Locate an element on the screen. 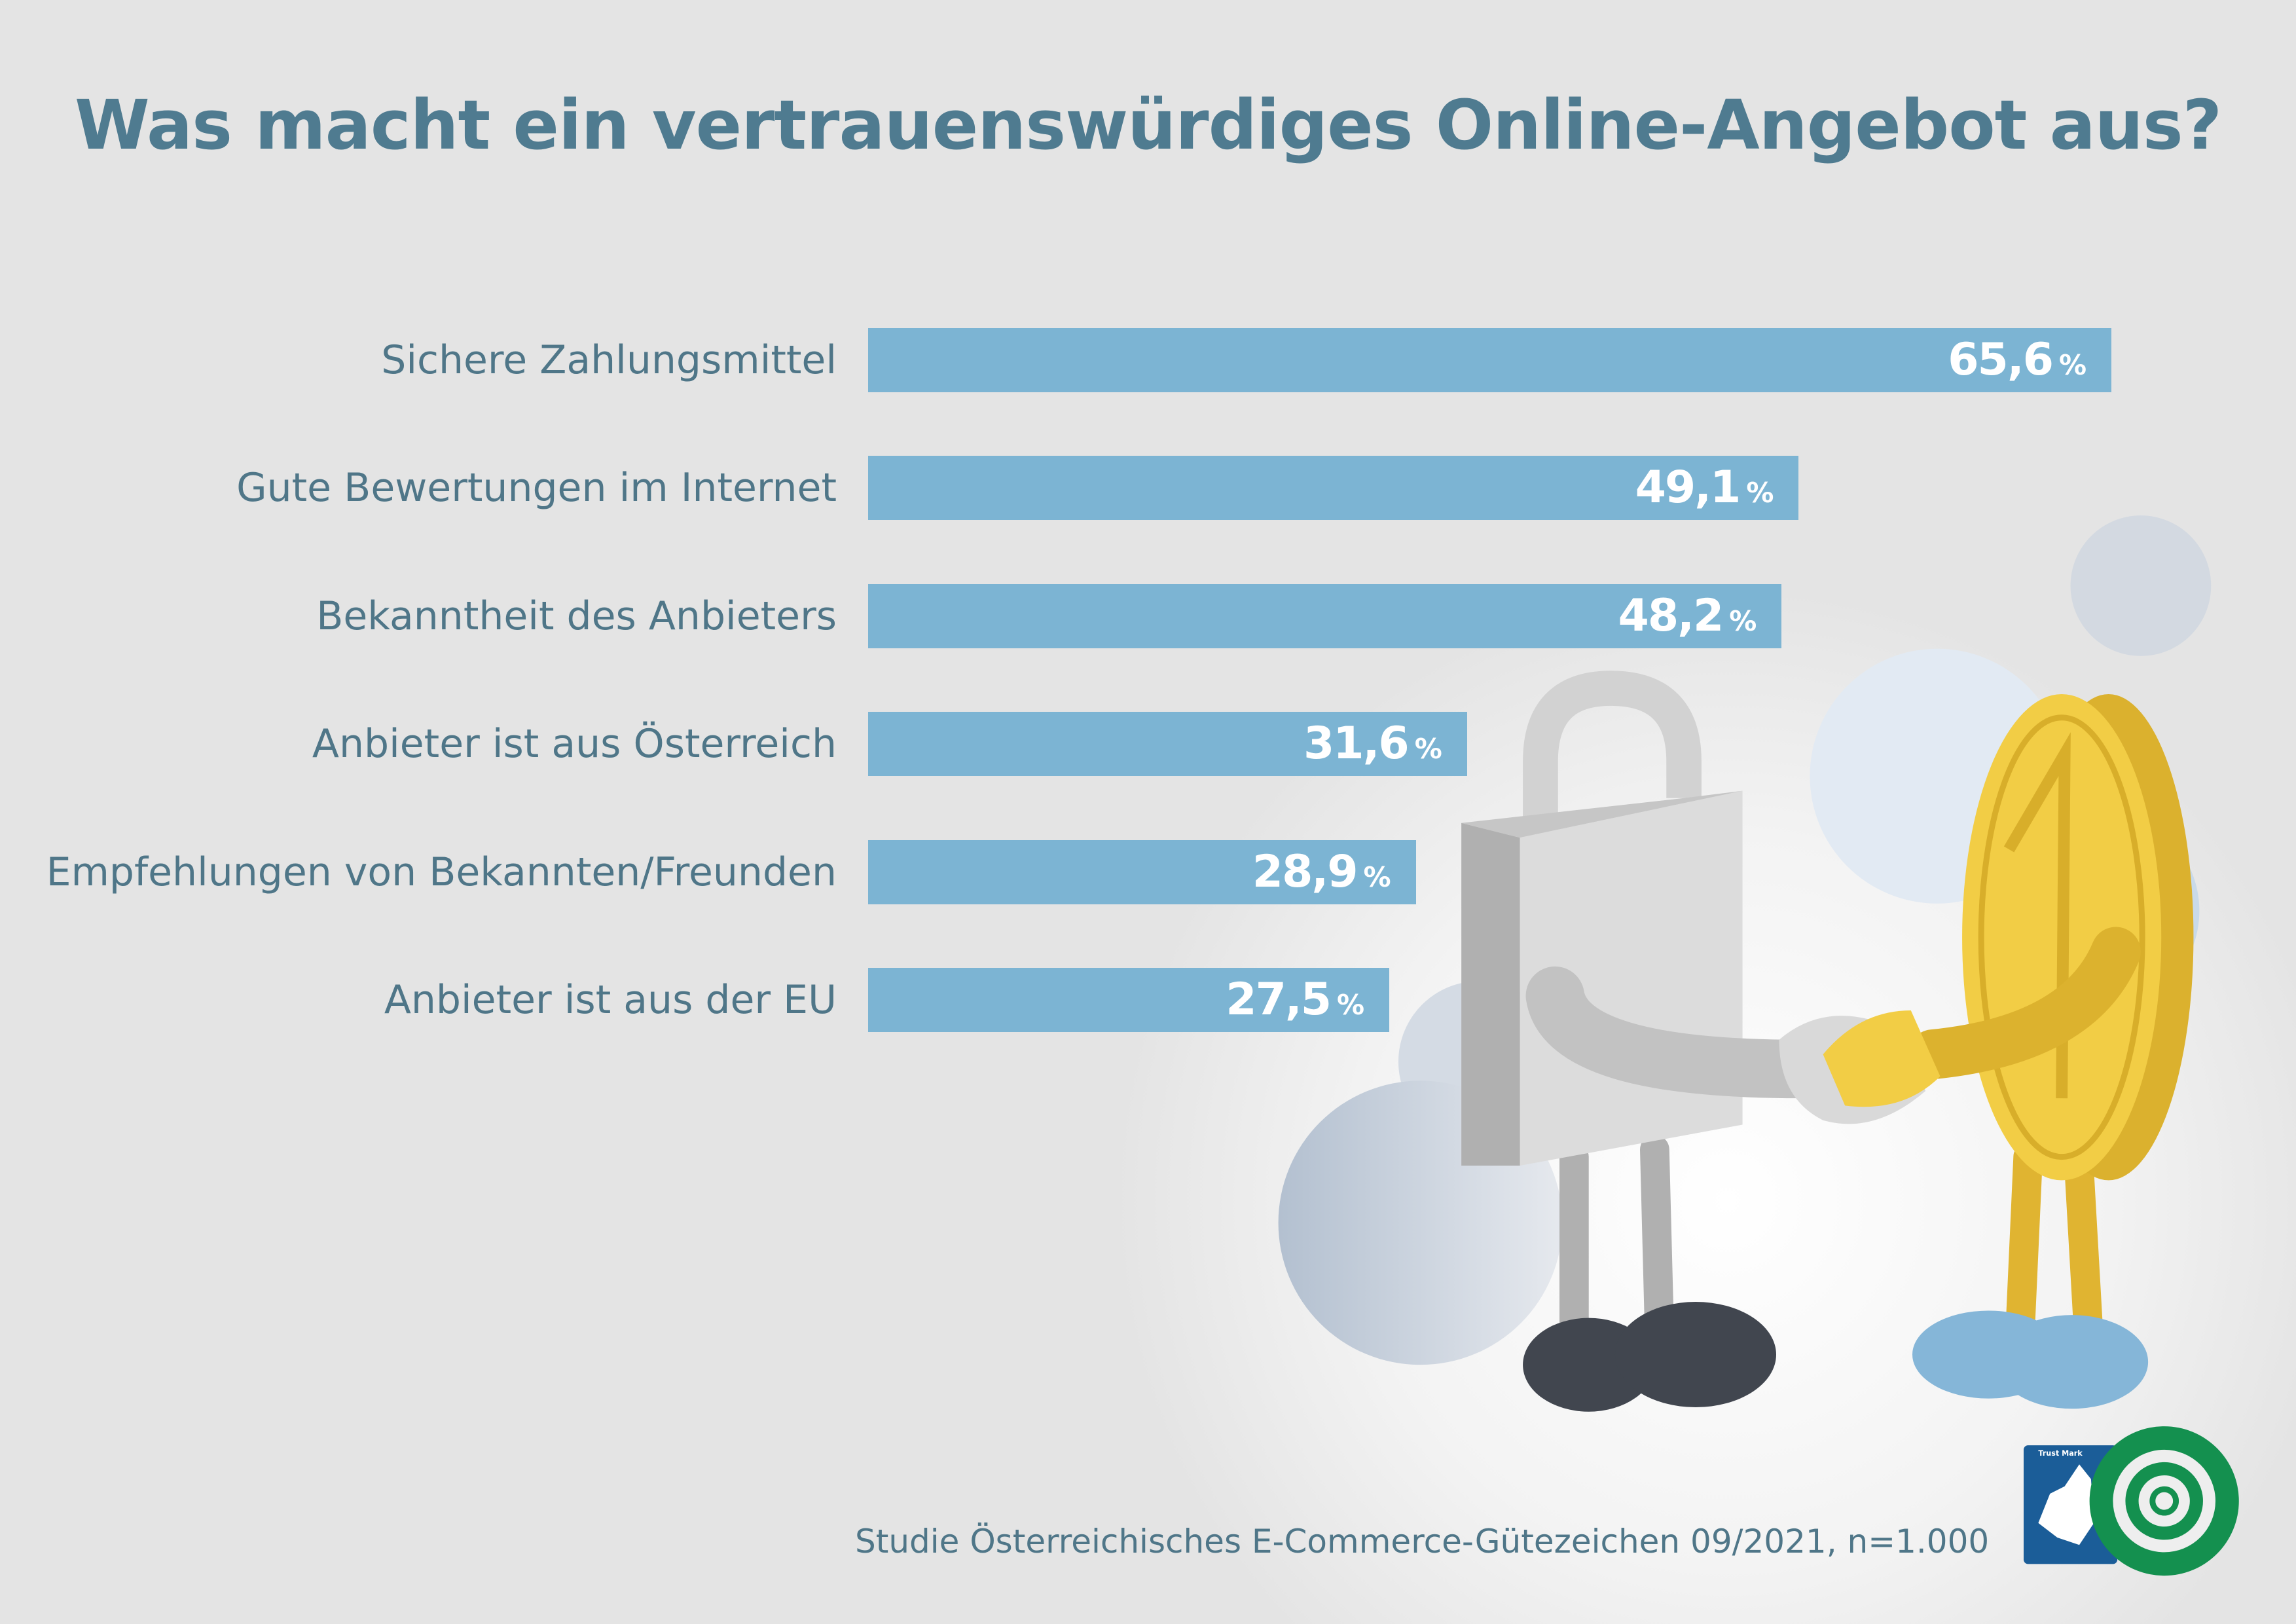  bar-row: Anbieter ist aus der EU 27,5% is located at coordinates (1148, 1000).